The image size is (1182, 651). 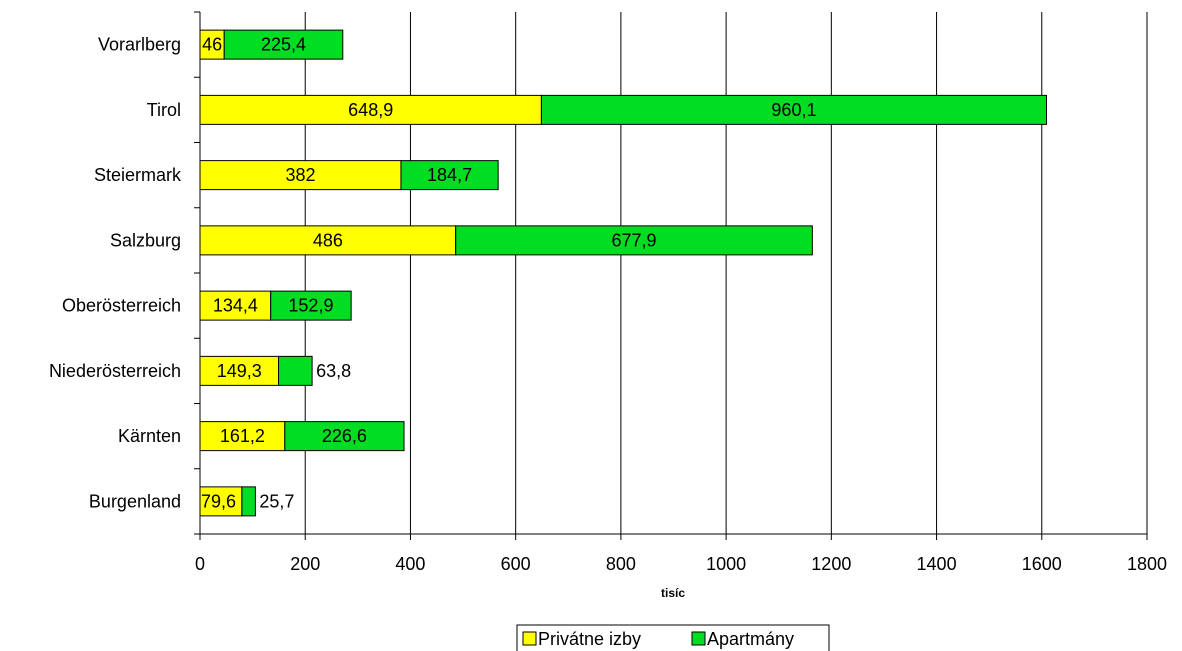 I want to click on bar-privatne-izby-vorarlberg, so click(x=212, y=44).